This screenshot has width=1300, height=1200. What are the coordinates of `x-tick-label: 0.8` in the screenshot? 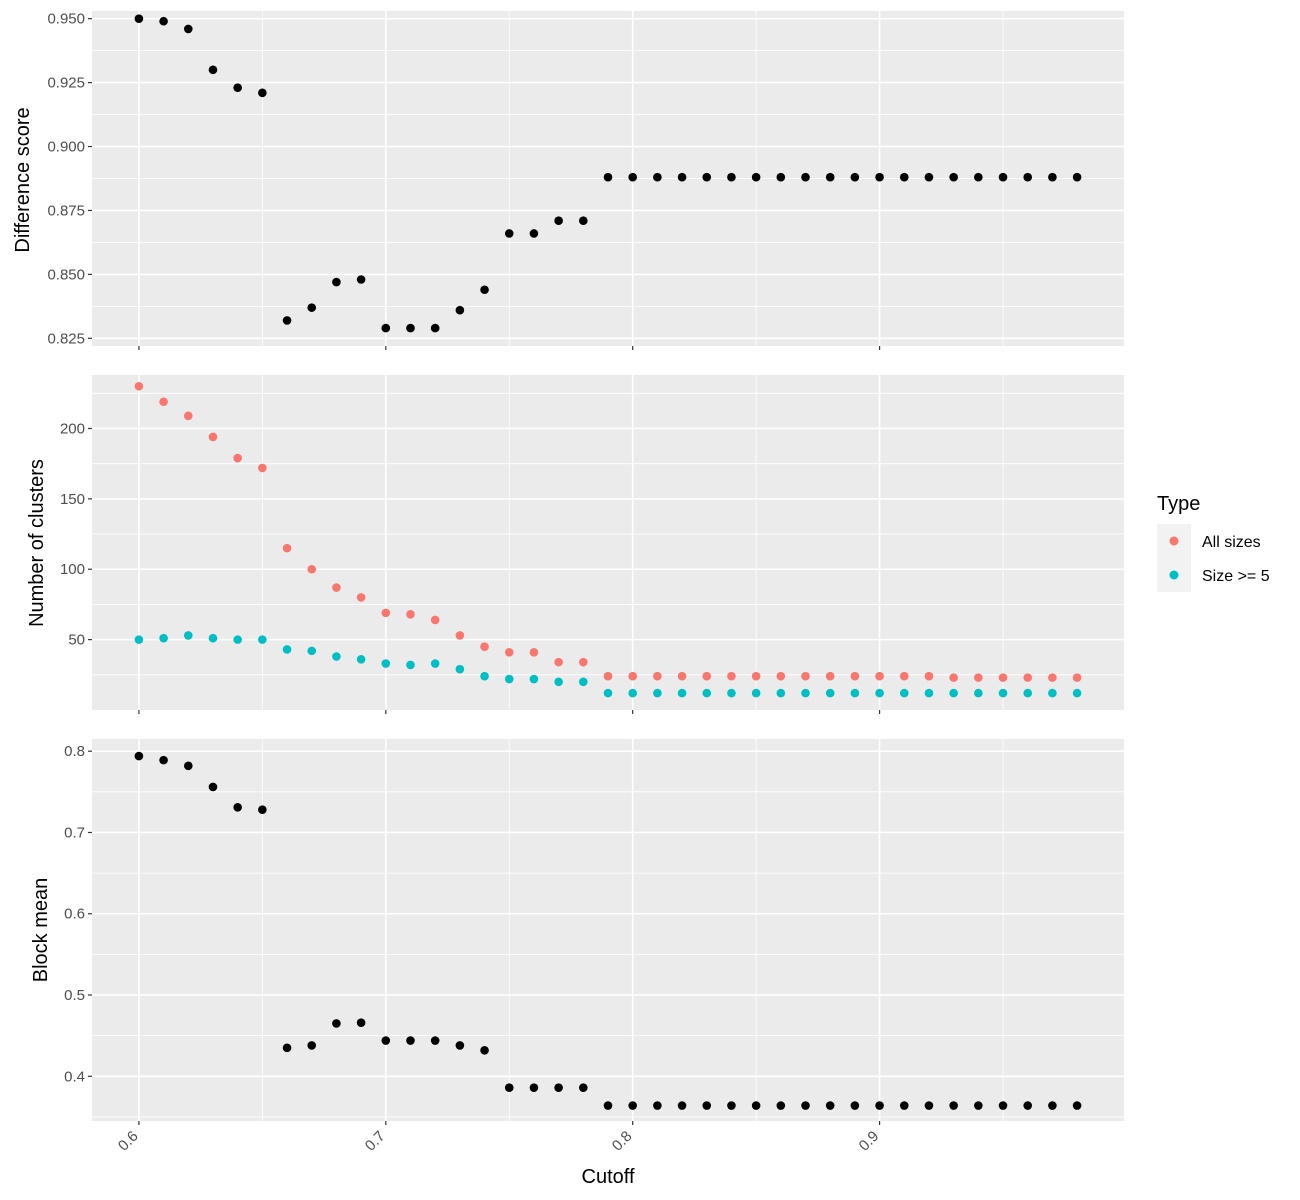 It's located at (622, 1141).